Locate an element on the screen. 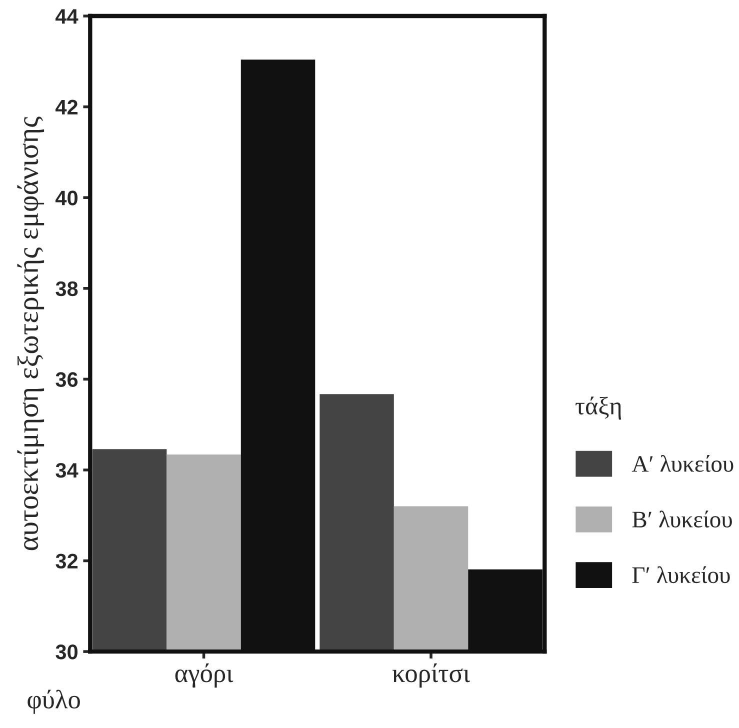  y-tick-label: 34 is located at coordinates (67, 470).